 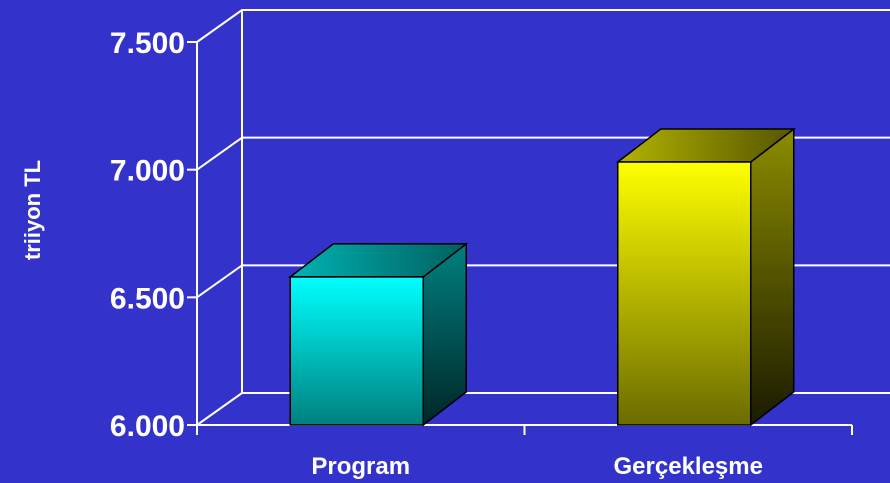 I want to click on y-axis-title: triiyon TL, so click(x=32, y=210).